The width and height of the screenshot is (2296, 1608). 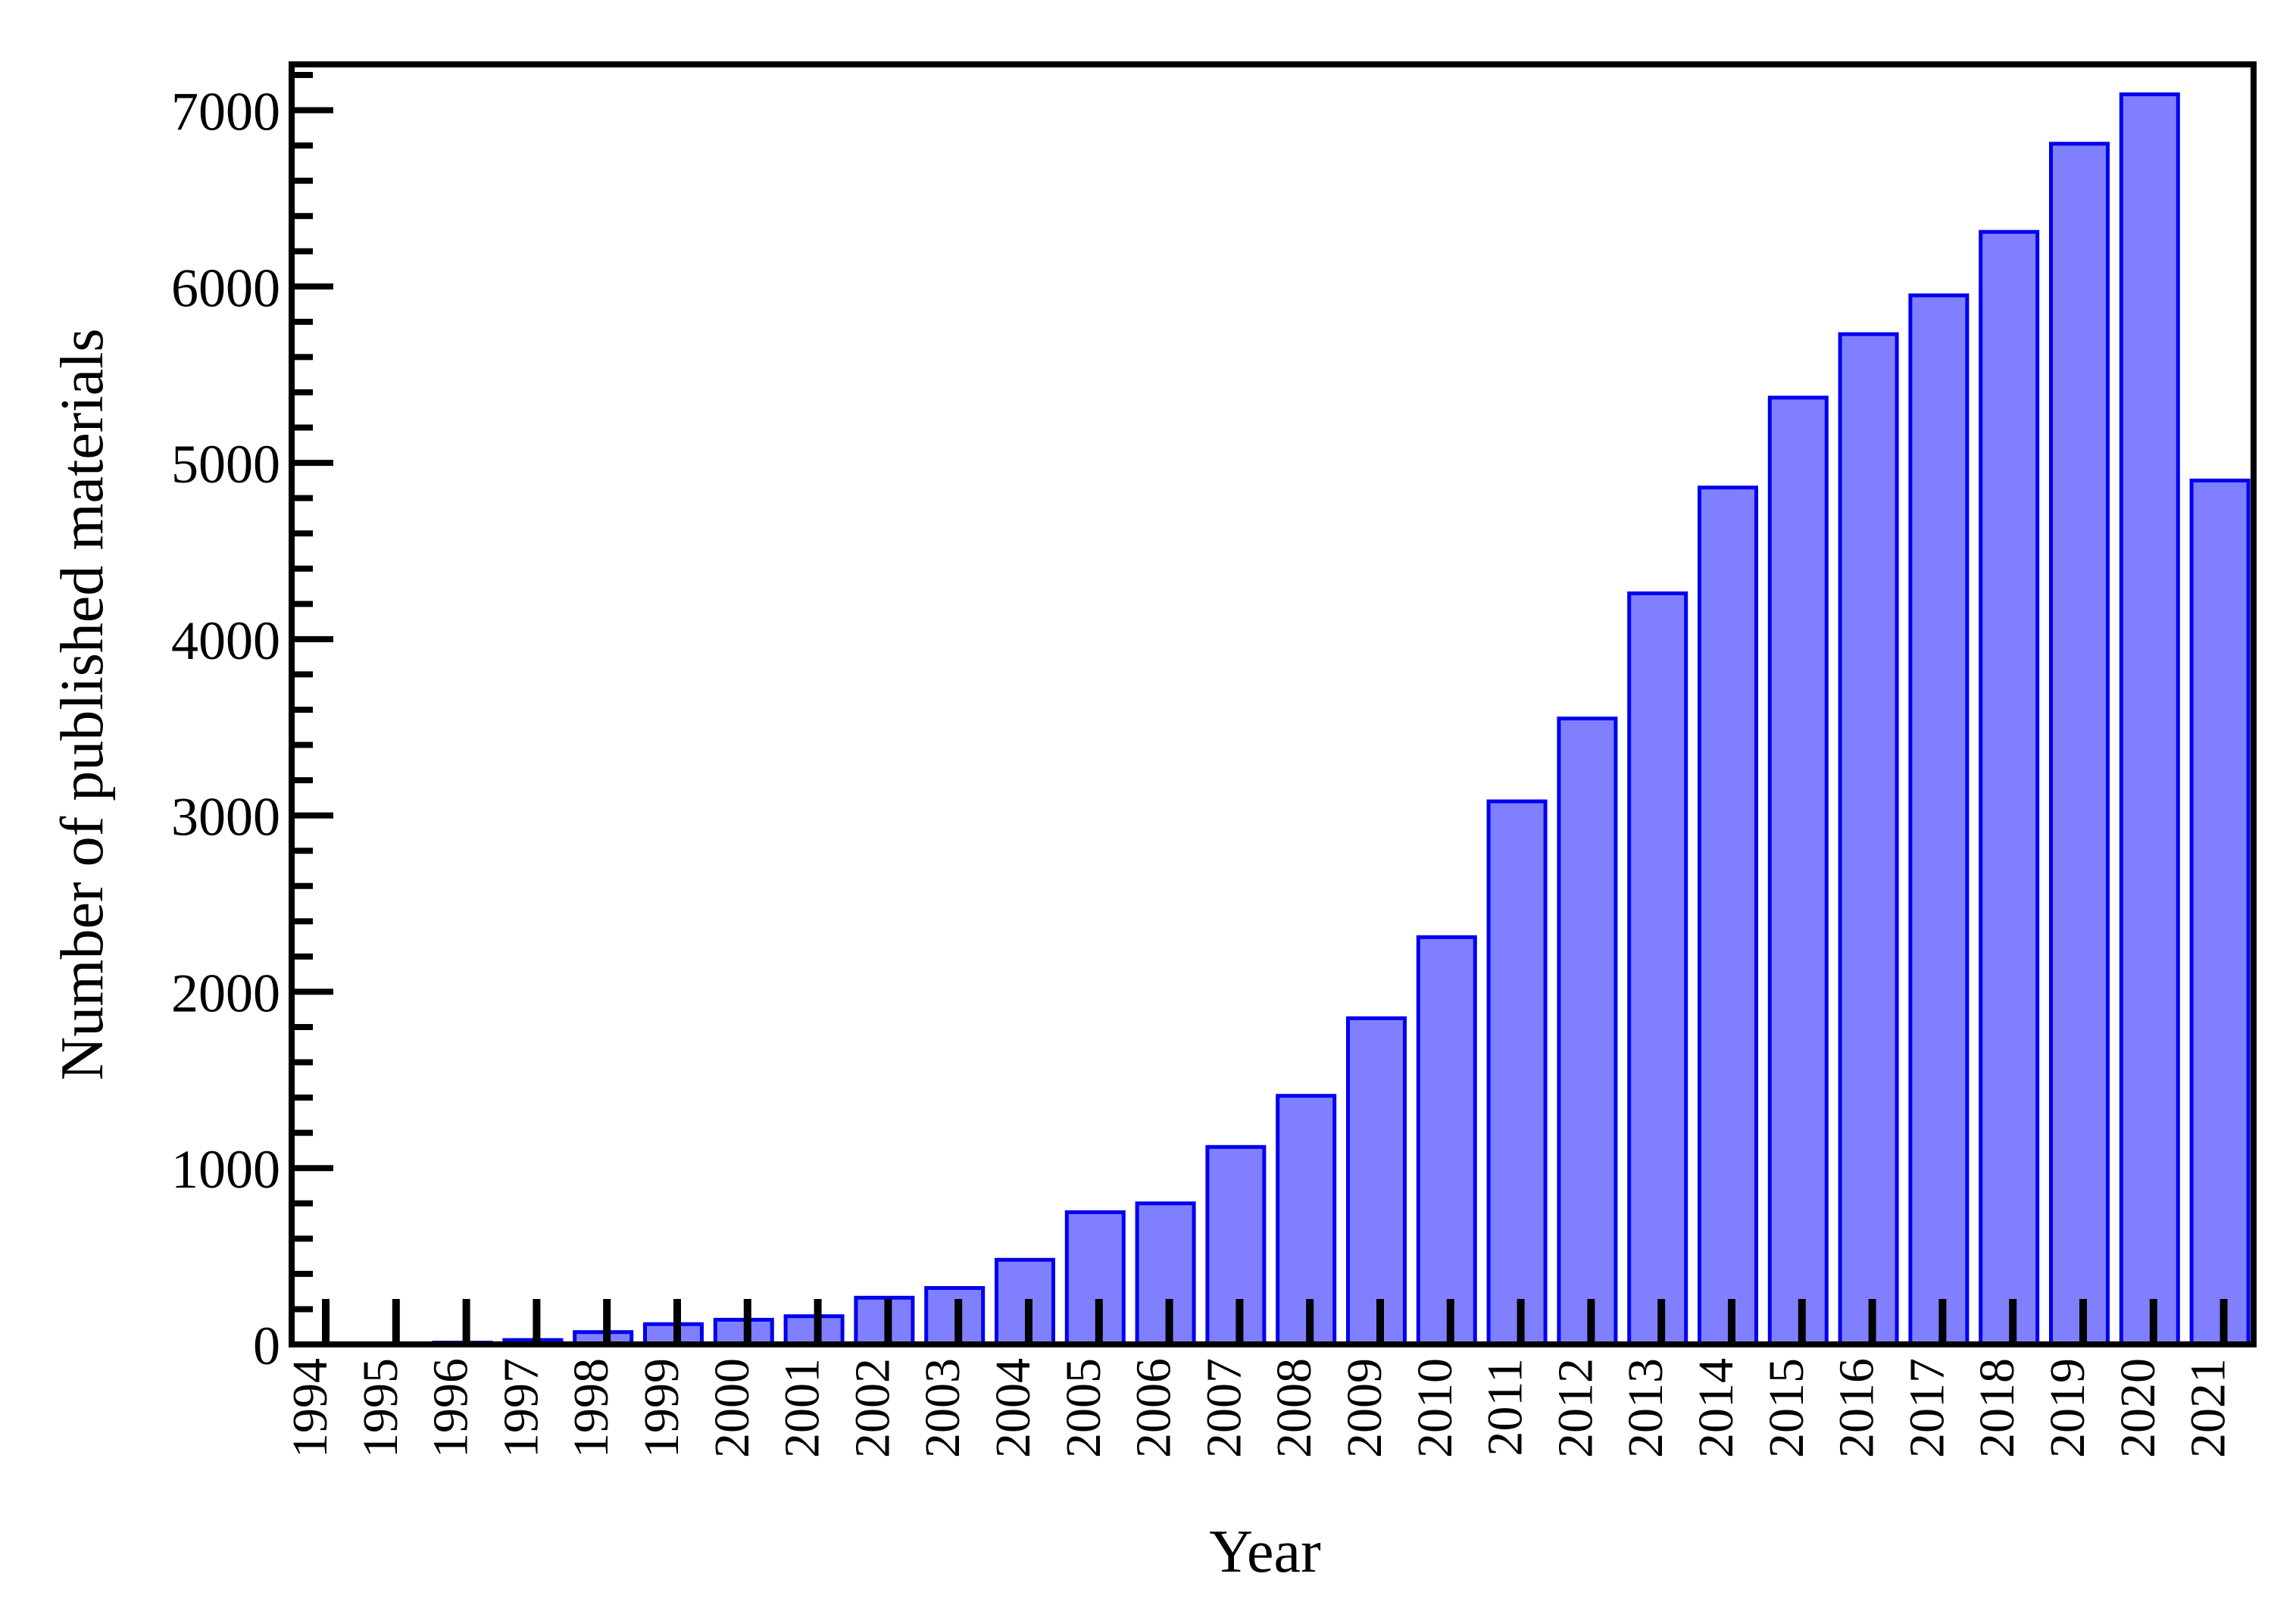 I want to click on y-axis-title: Number of published materials, so click(x=82, y=704).